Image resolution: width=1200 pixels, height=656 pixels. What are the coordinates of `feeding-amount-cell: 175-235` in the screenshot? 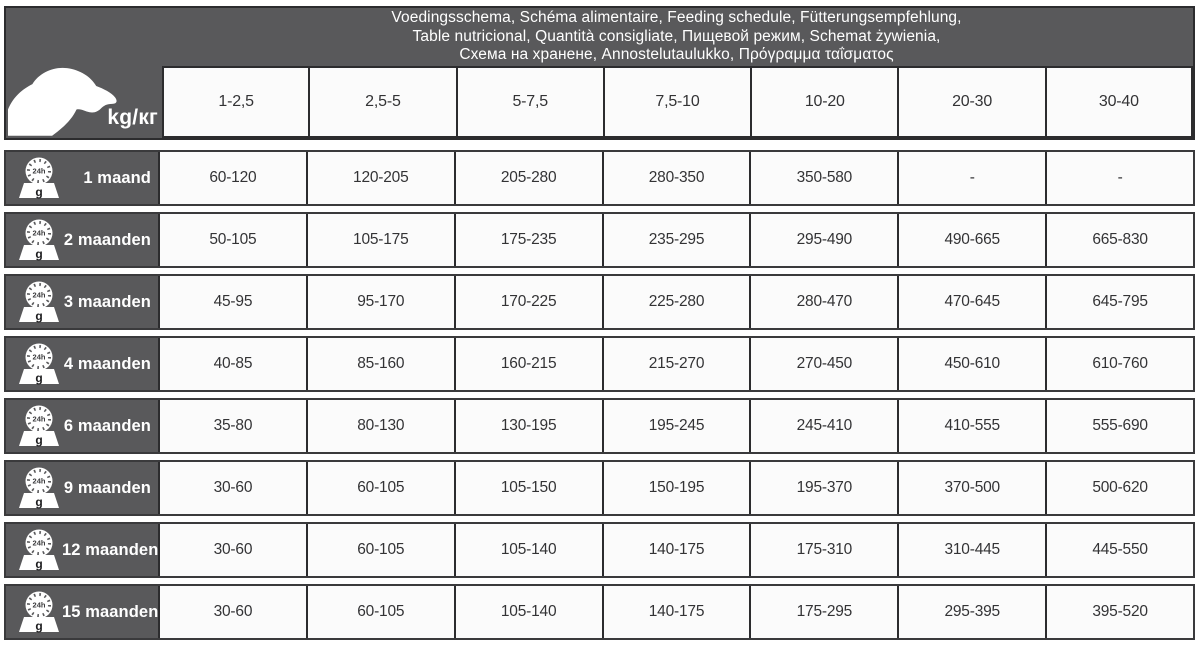 It's located at (527, 240).